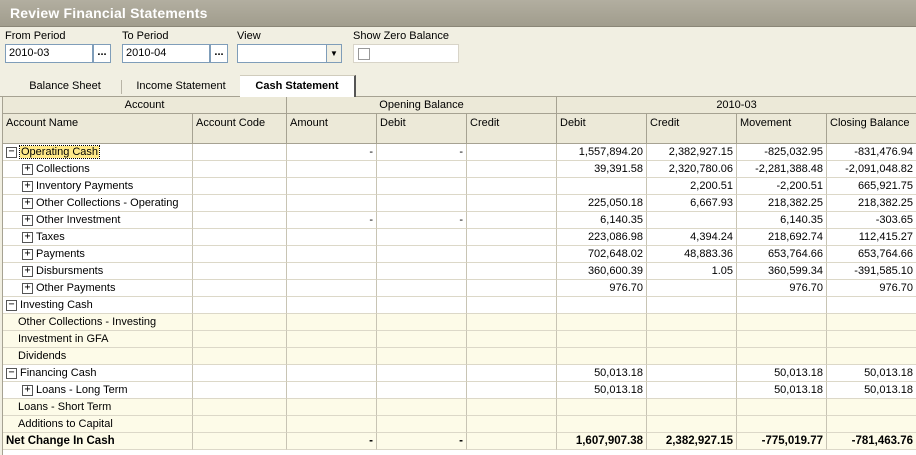 The image size is (916, 455). Describe the element at coordinates (98, 407) in the screenshot. I see `cell-account-name: Loans - Short Term` at that location.